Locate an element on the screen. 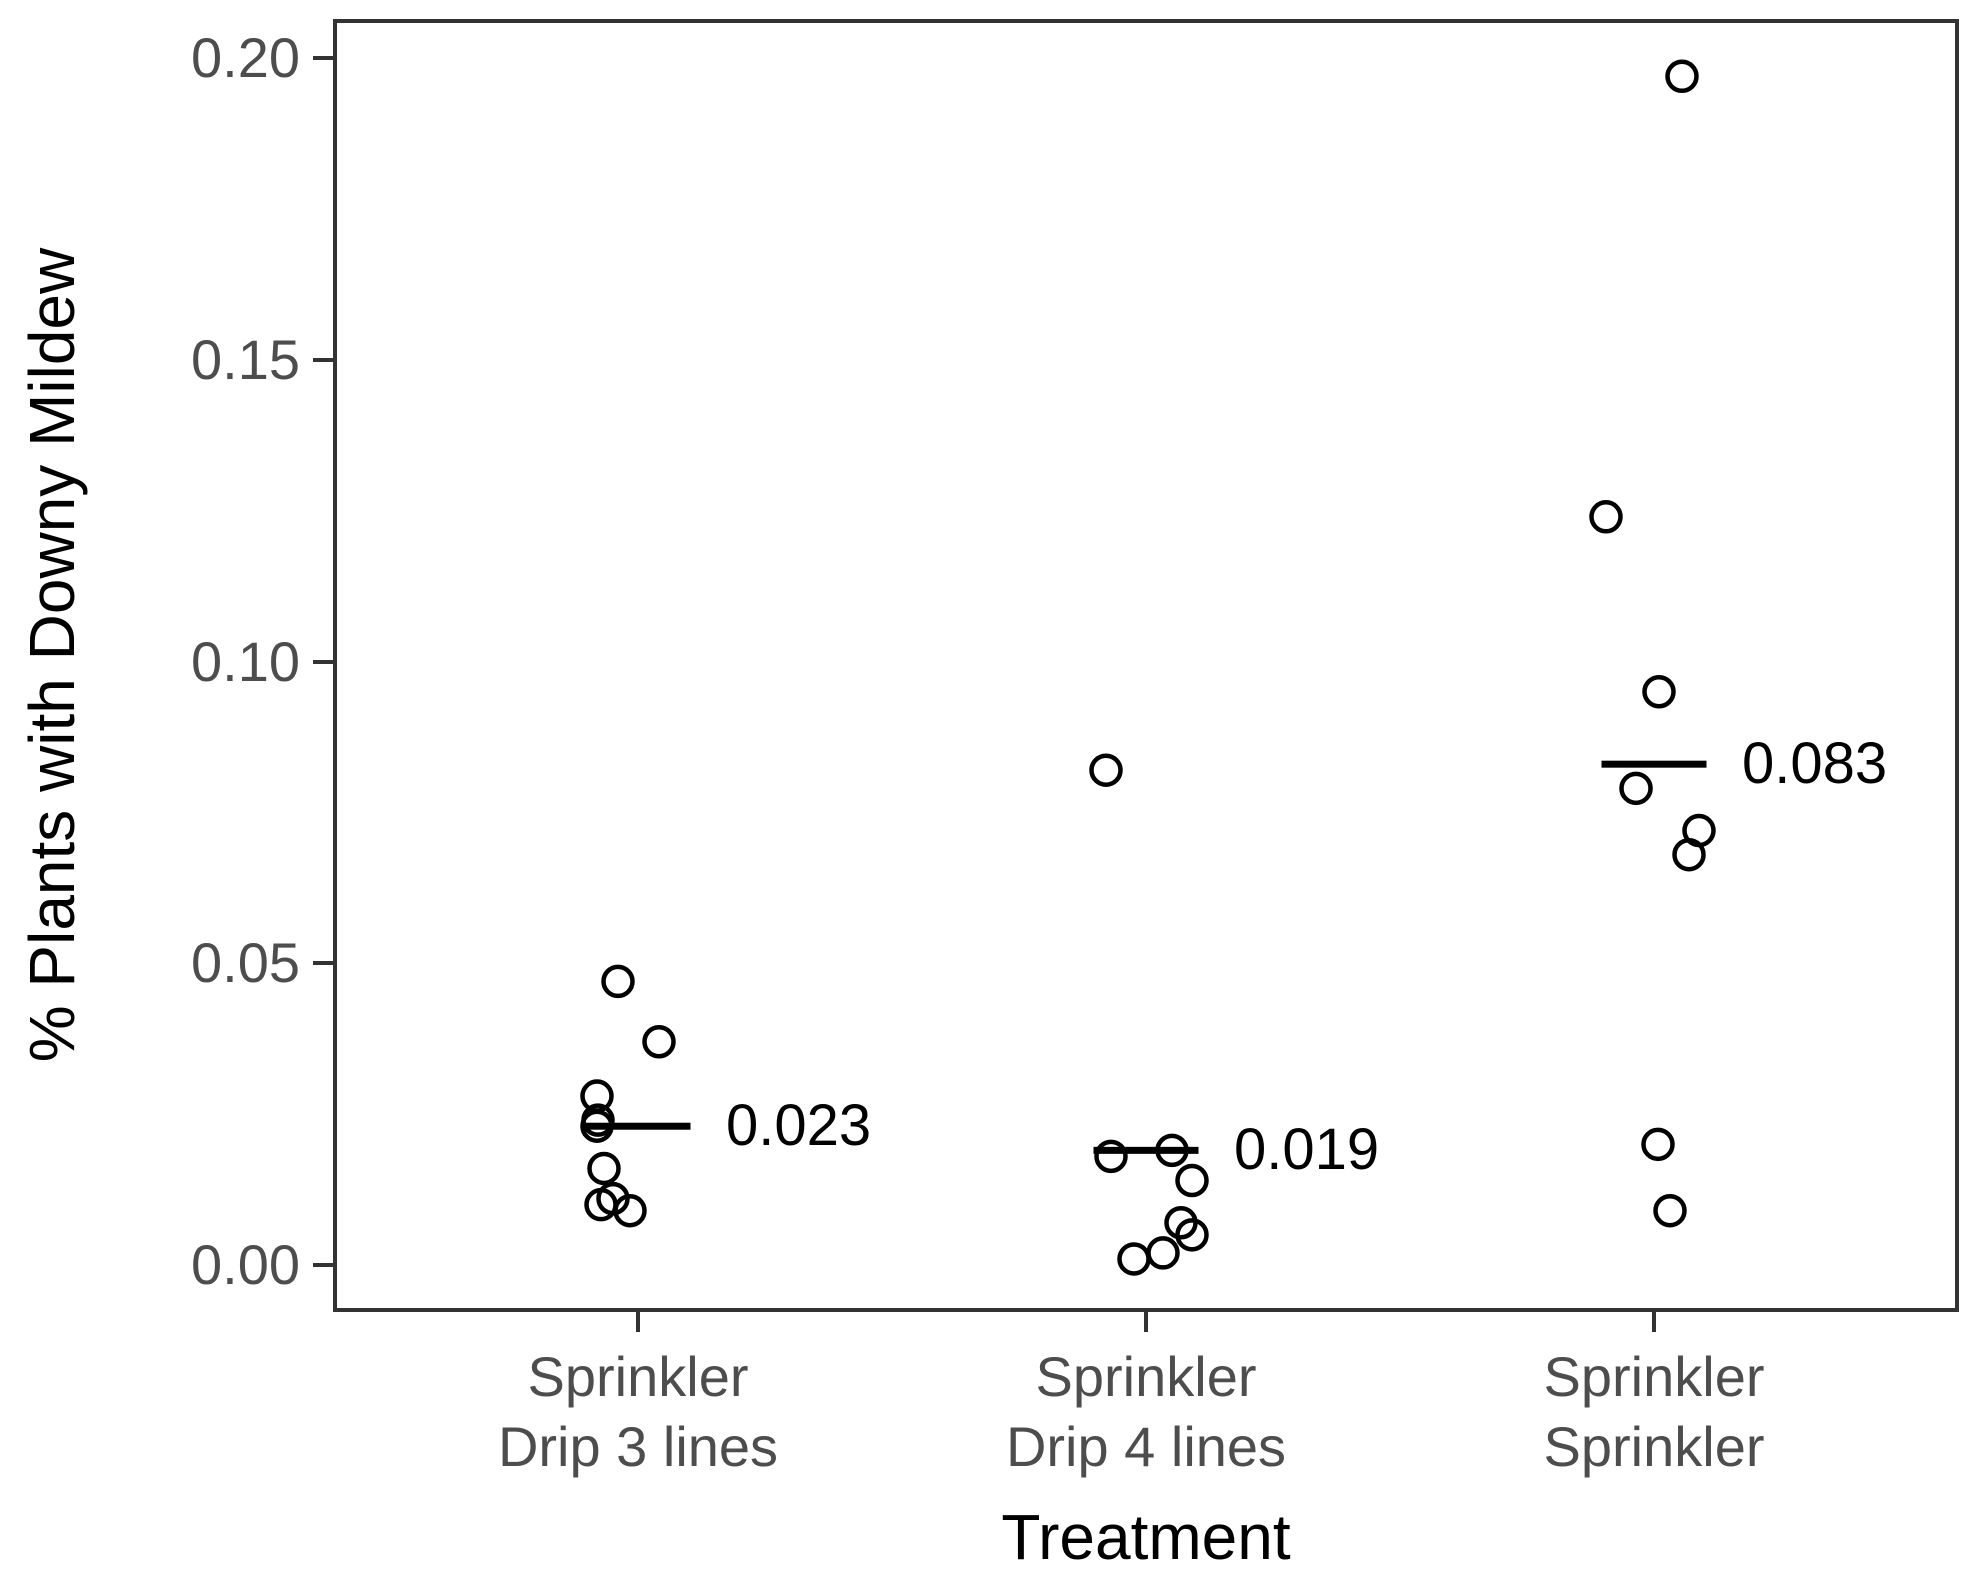 The width and height of the screenshot is (1983, 1588). x-tick-label: Sprinkler Sprinkler is located at coordinates (1654, 1412).